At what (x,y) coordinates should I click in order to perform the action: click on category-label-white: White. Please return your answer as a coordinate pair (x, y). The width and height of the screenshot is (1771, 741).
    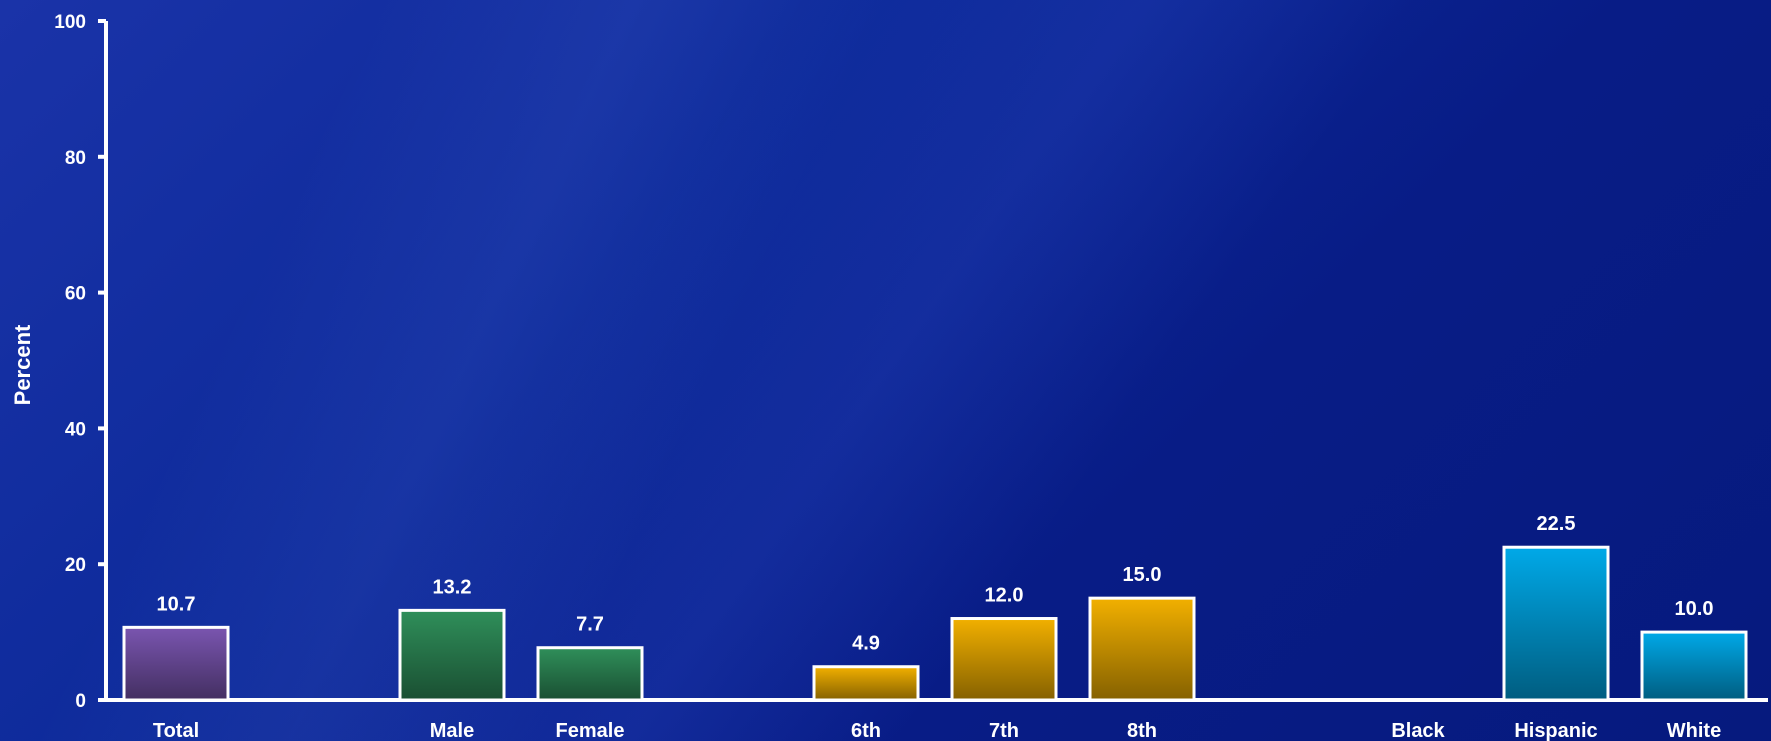
    Looking at the image, I should click on (1694, 730).